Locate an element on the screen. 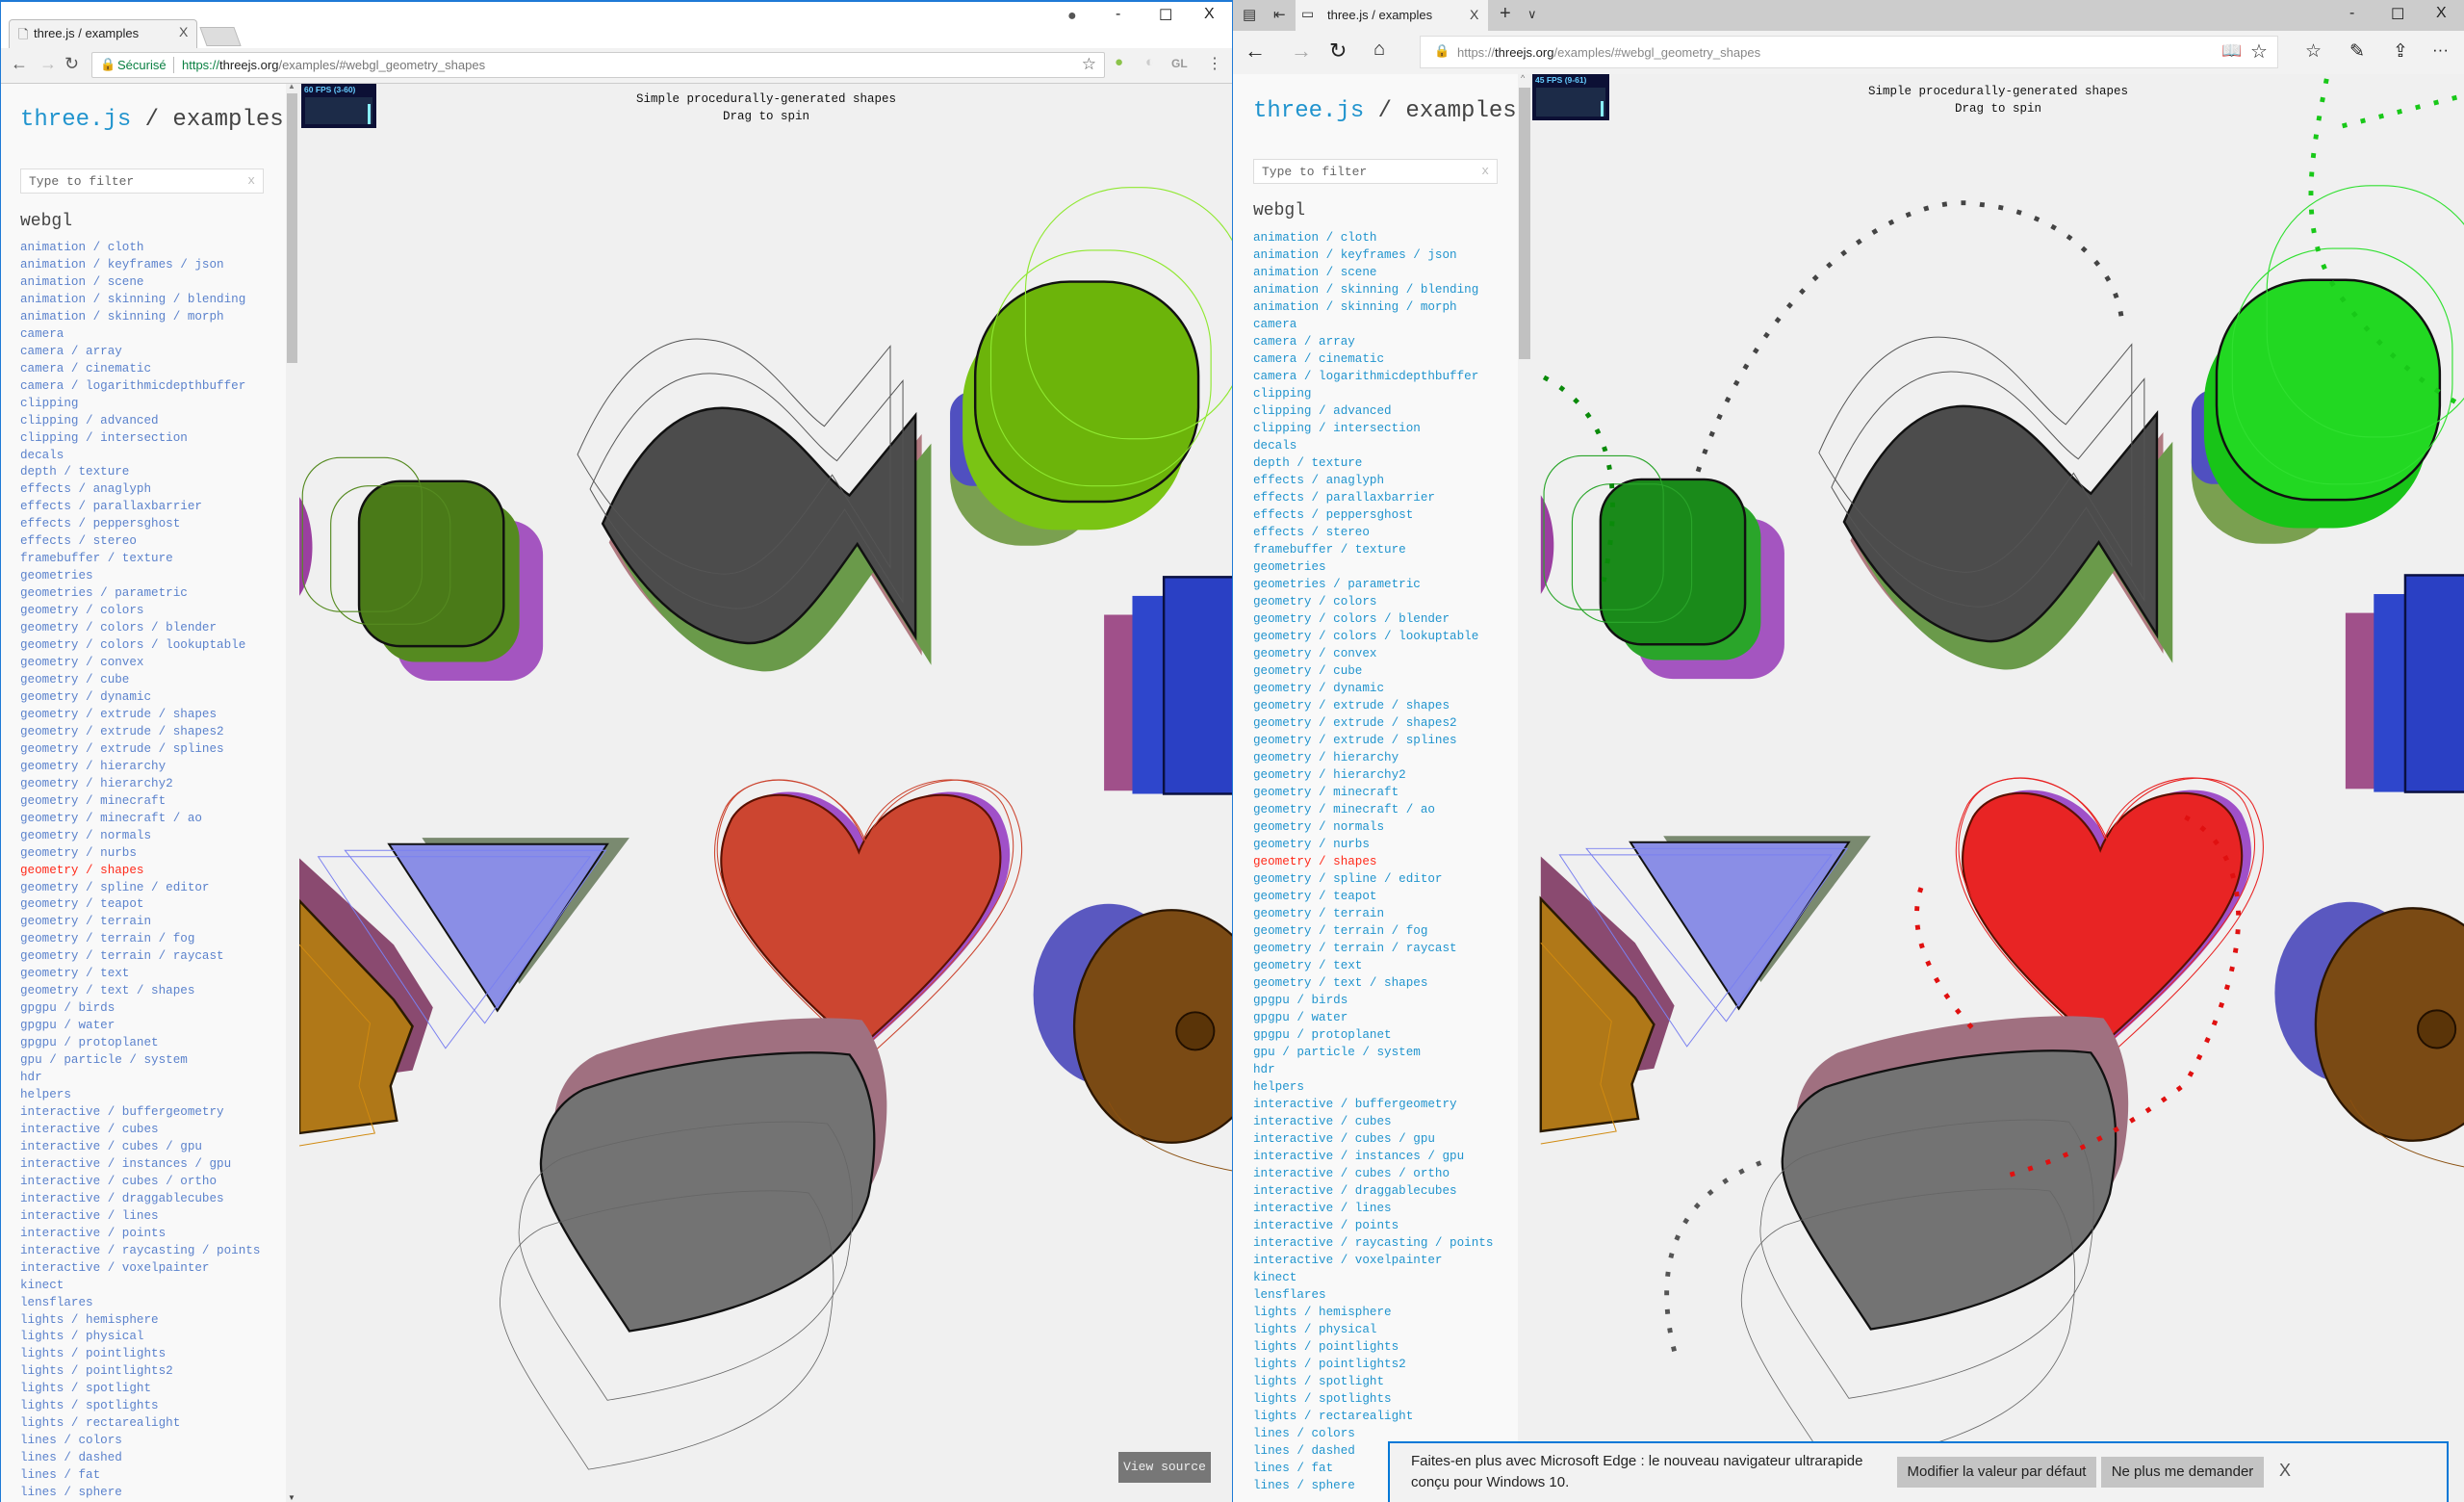 This screenshot has height=1502, width=2464. example-link: geometry / cube is located at coordinates (75, 680).